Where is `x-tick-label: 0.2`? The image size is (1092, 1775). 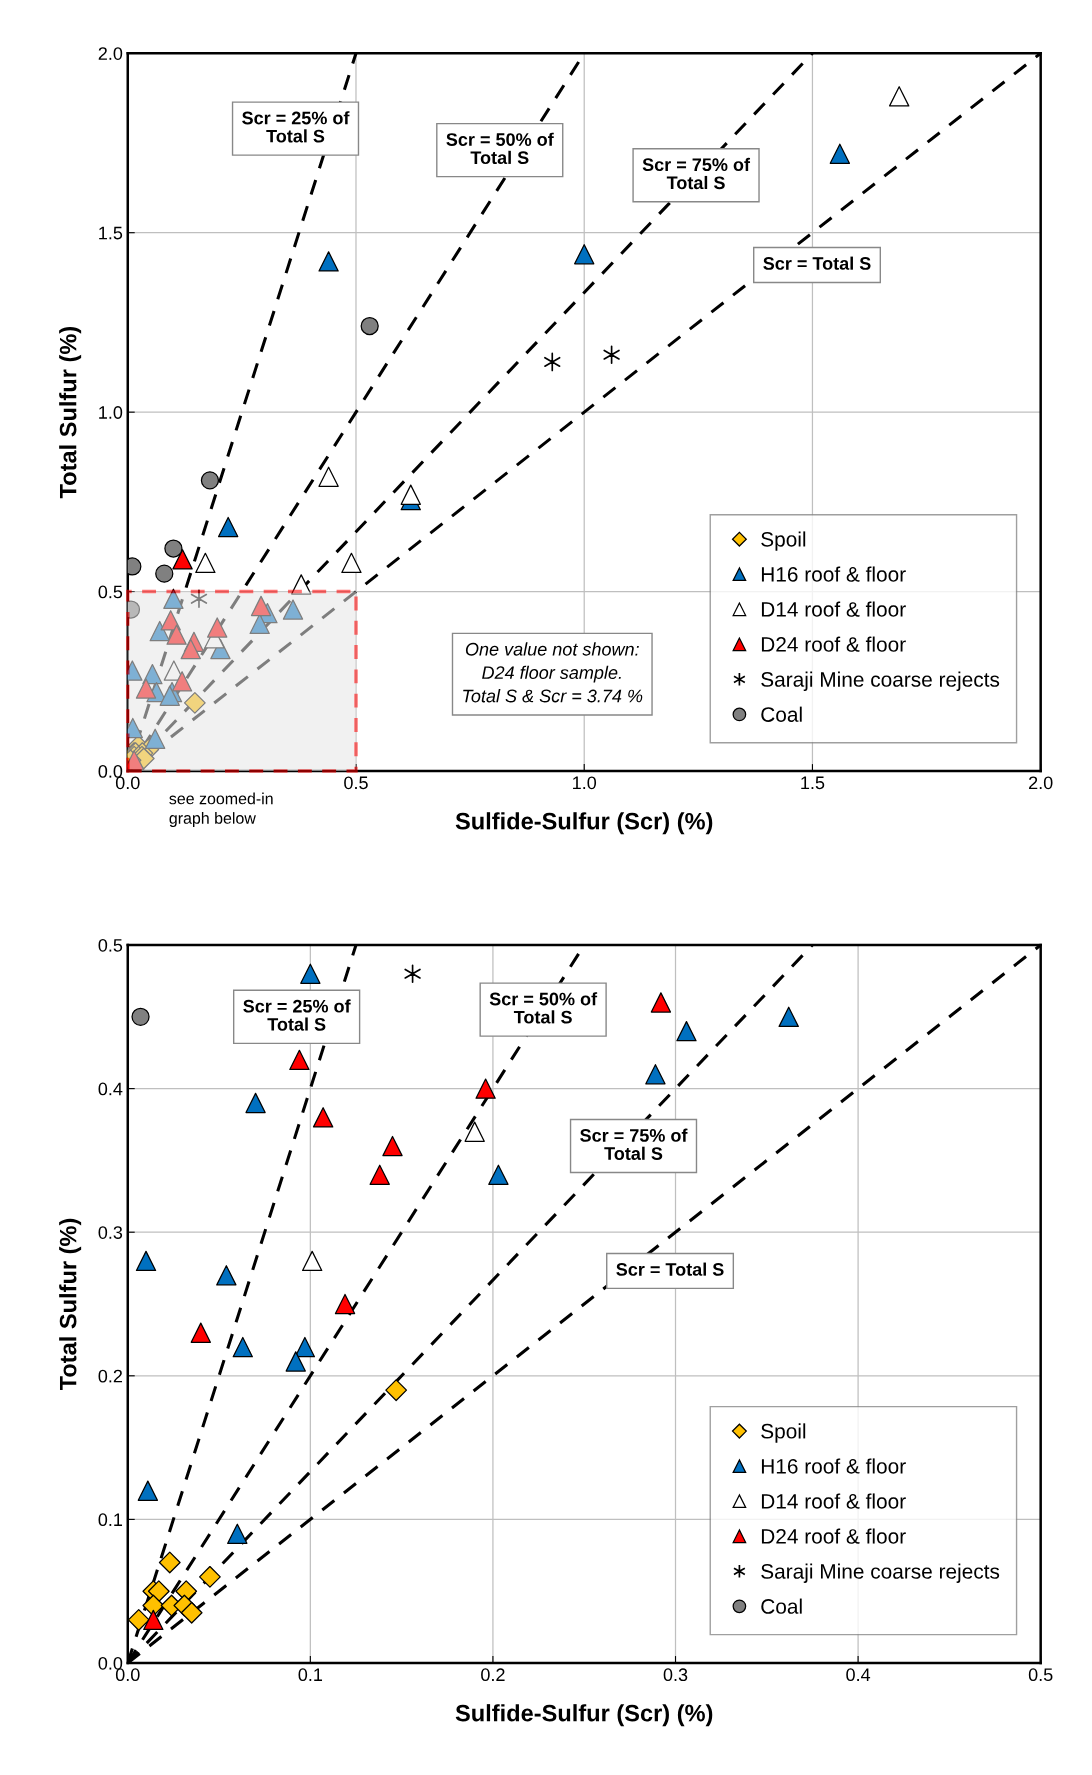
x-tick-label: 0.2 is located at coordinates (493, 1675).